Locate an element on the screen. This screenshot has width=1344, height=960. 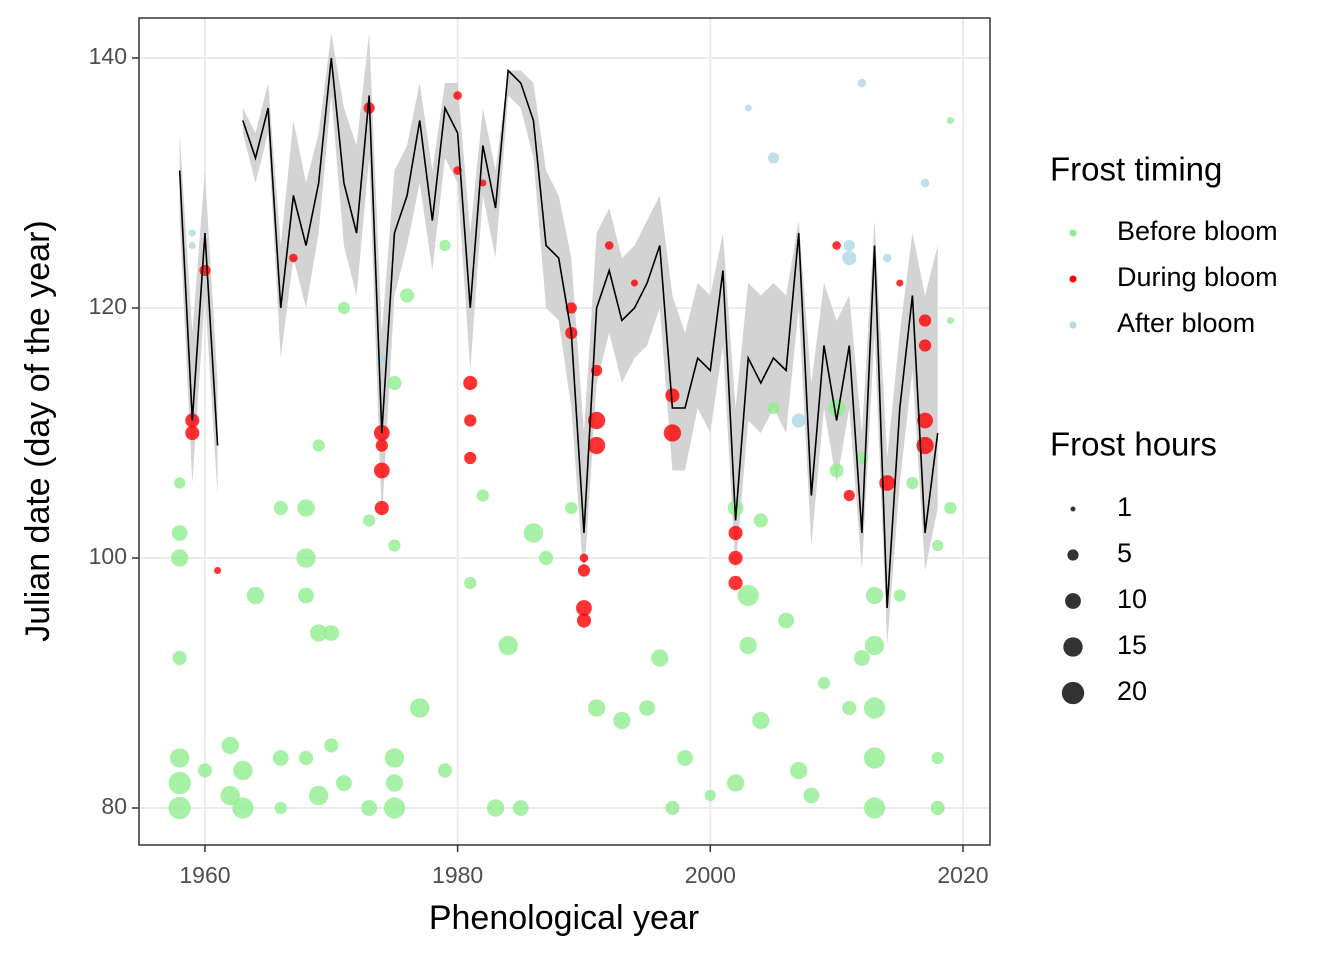
legend-label: During bloom is located at coordinates (1197, 277).